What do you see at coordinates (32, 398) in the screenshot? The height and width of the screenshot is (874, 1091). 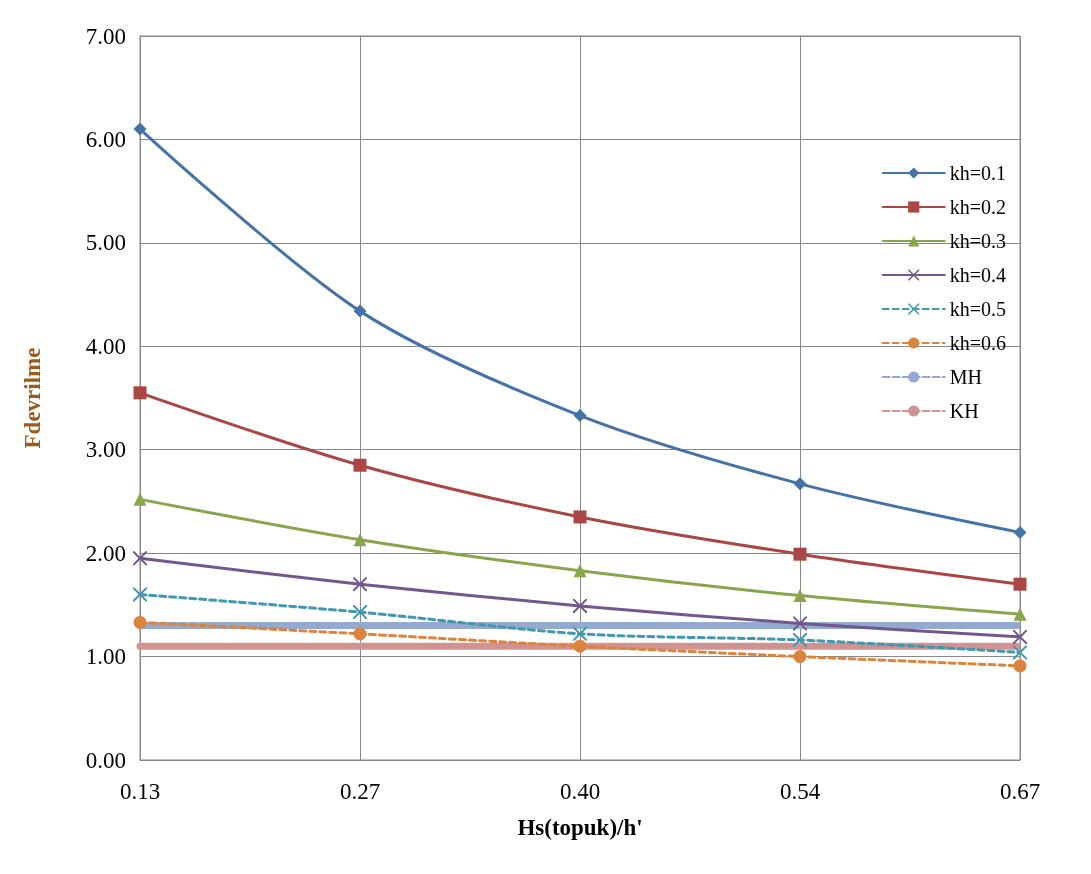 I see `y-axis-title: Fdevrilme` at bounding box center [32, 398].